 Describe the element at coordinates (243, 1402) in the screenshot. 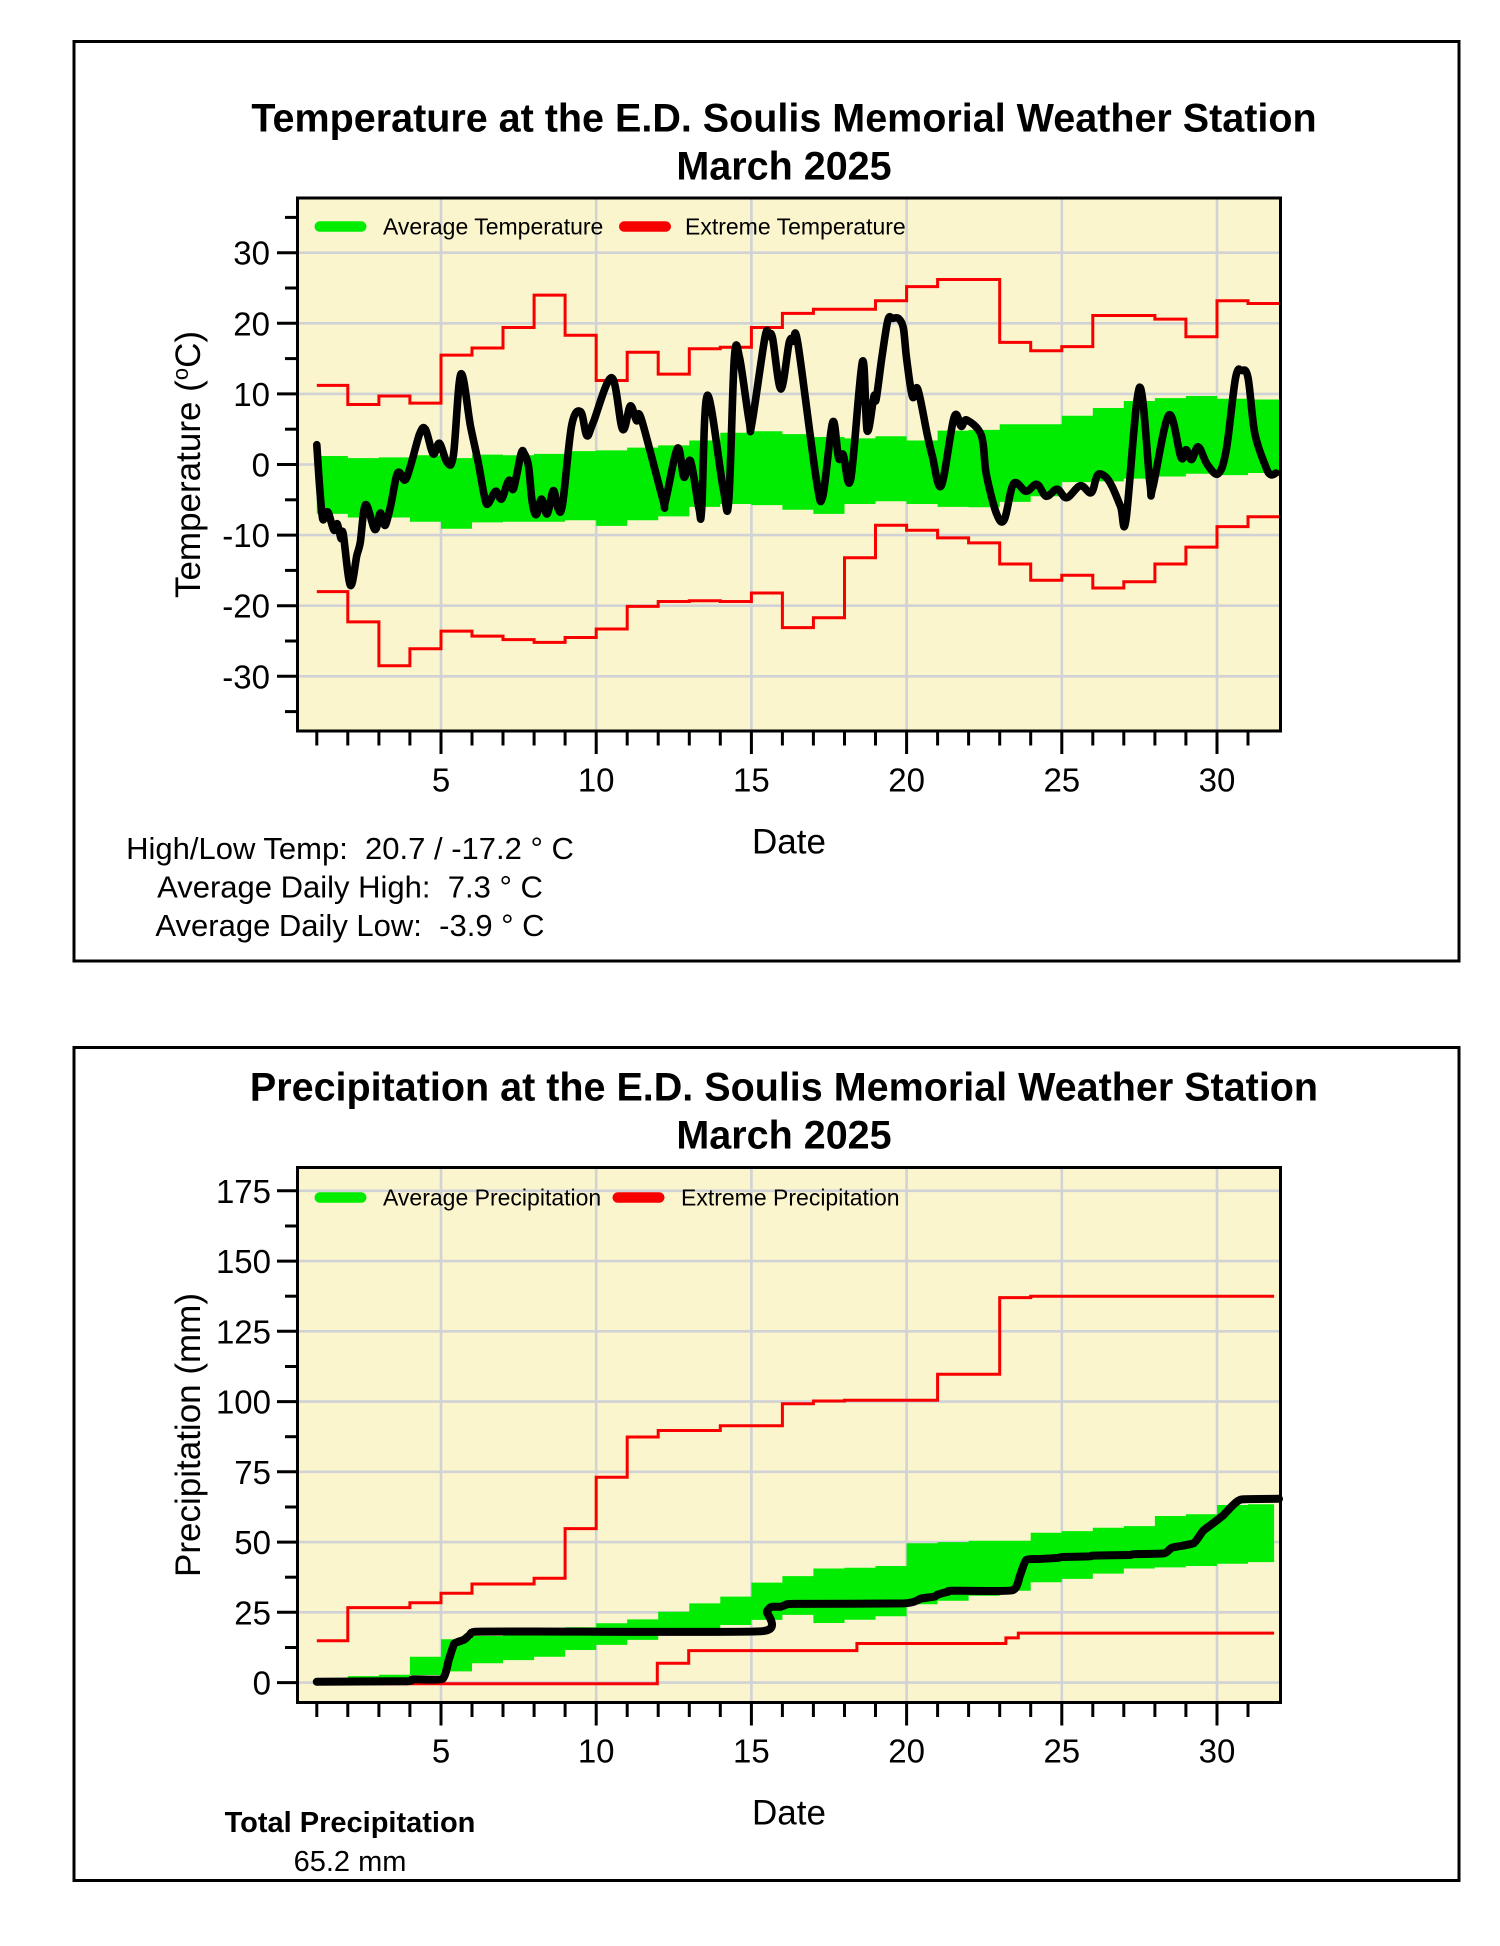

I see `svg-text: 100` at that location.